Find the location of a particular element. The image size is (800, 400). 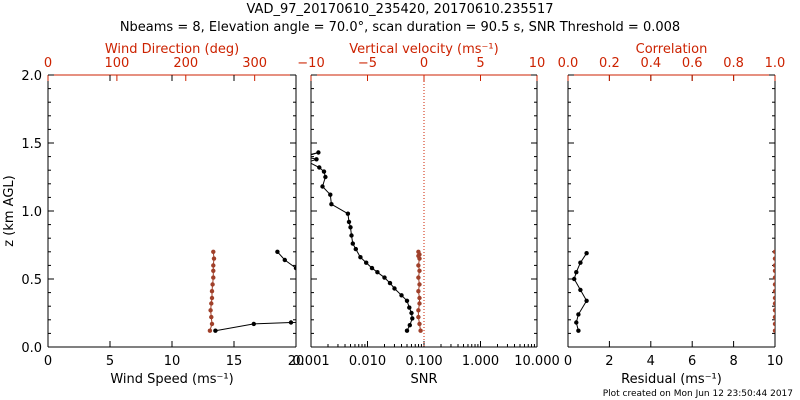

top-tick-label: 0.2 is located at coordinates (609, 63).